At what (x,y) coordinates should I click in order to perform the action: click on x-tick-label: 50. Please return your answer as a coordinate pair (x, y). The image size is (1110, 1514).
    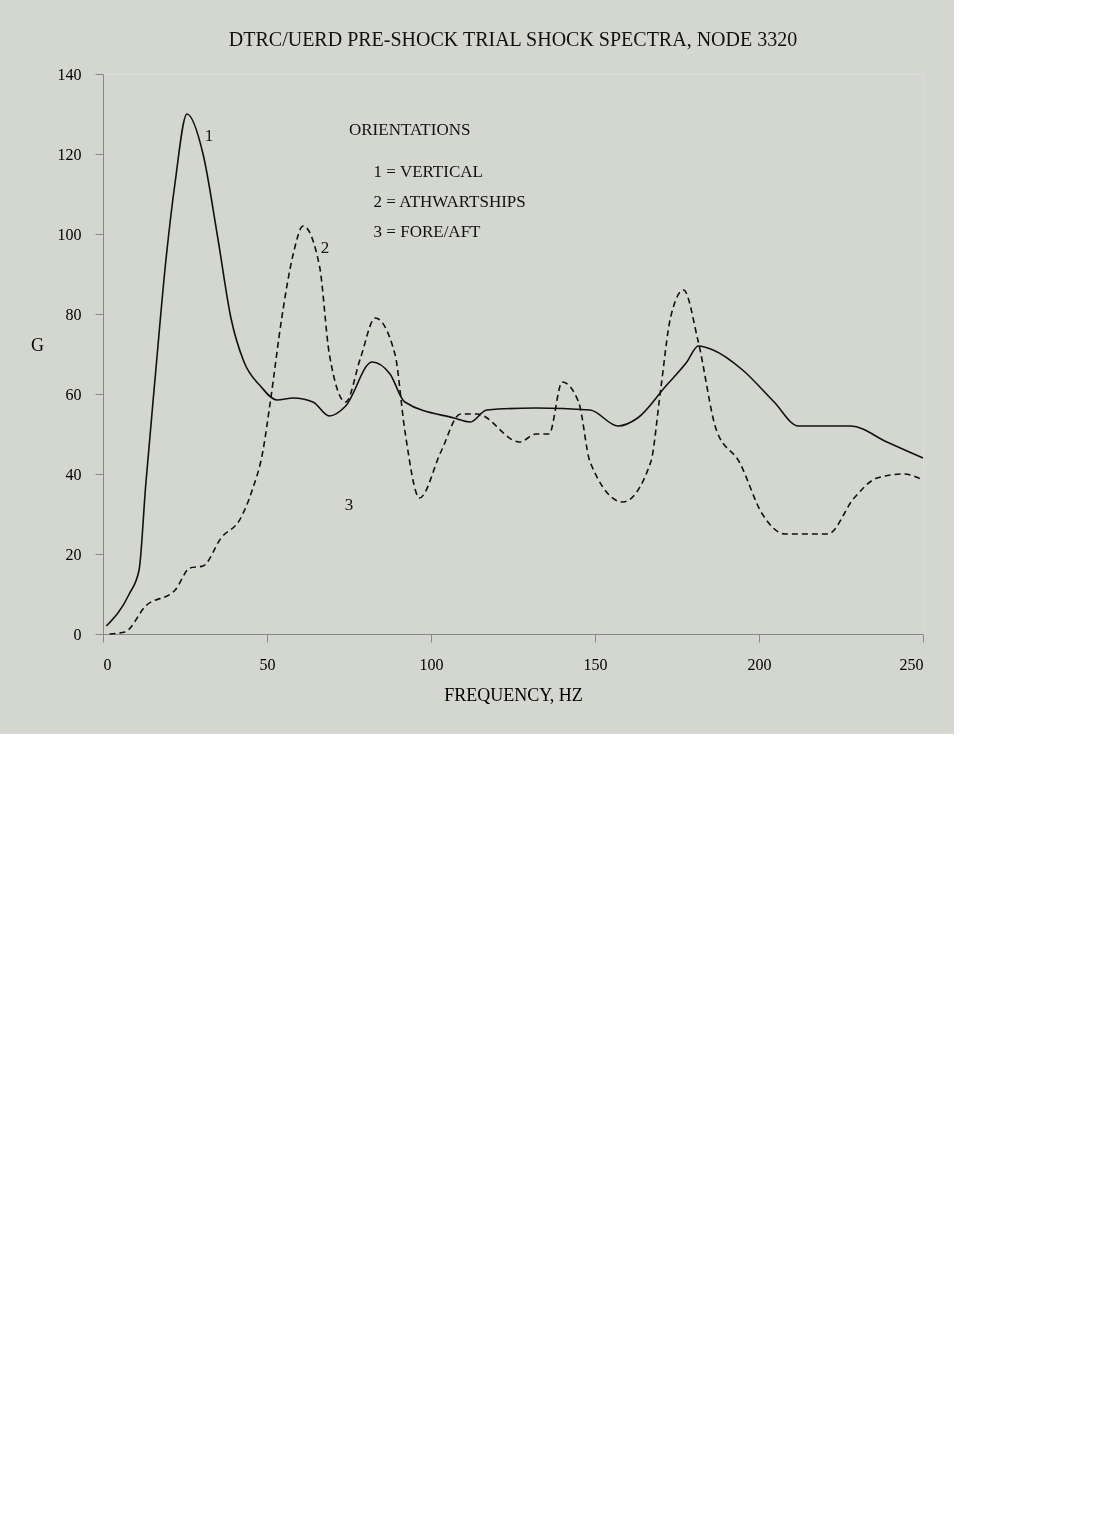
    Looking at the image, I should click on (267, 664).